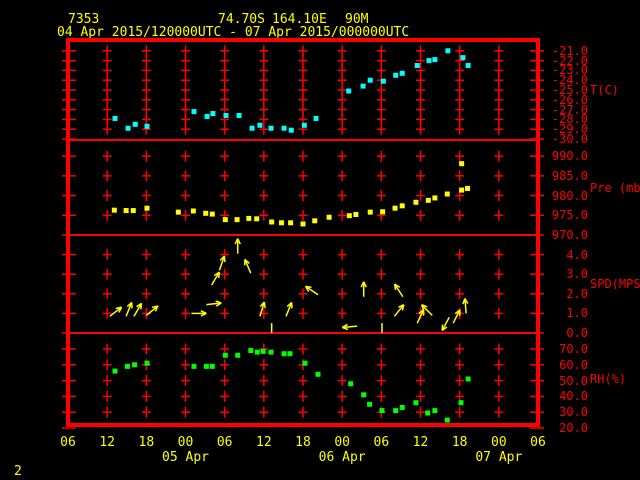 The image size is (640, 480). Describe the element at coordinates (569, 215) in the screenshot. I see `pres-ytick-label: 975.0` at that location.